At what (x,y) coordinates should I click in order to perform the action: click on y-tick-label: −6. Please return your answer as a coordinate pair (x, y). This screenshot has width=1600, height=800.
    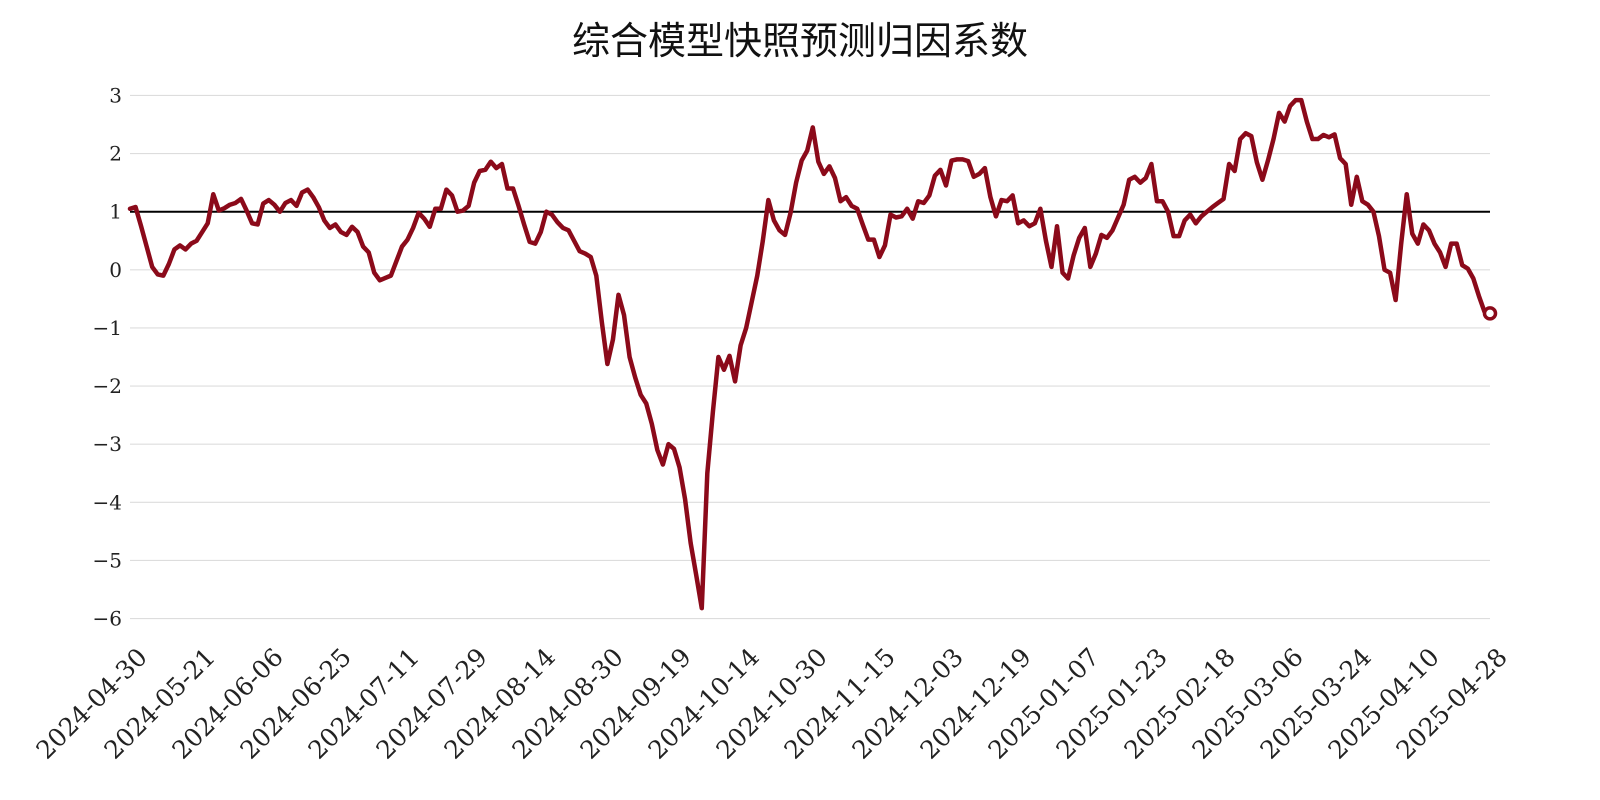
    Looking at the image, I should click on (107, 619).